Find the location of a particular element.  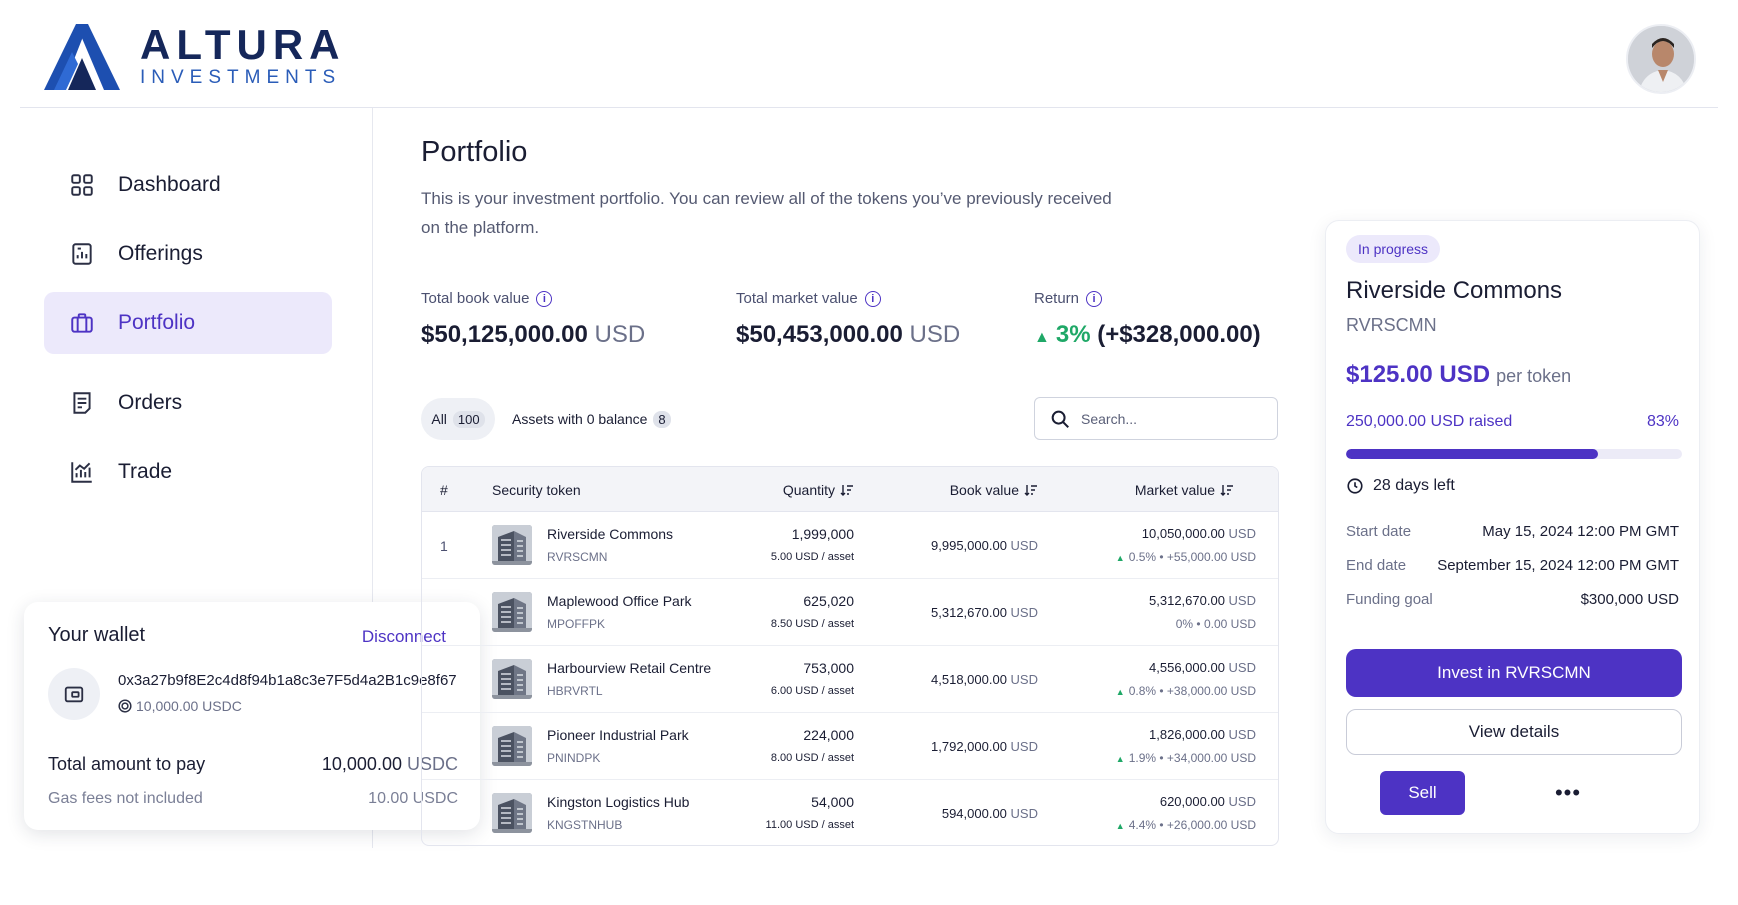

logo-text: ALTURA INVESTMENTS is located at coordinates (243, 56).